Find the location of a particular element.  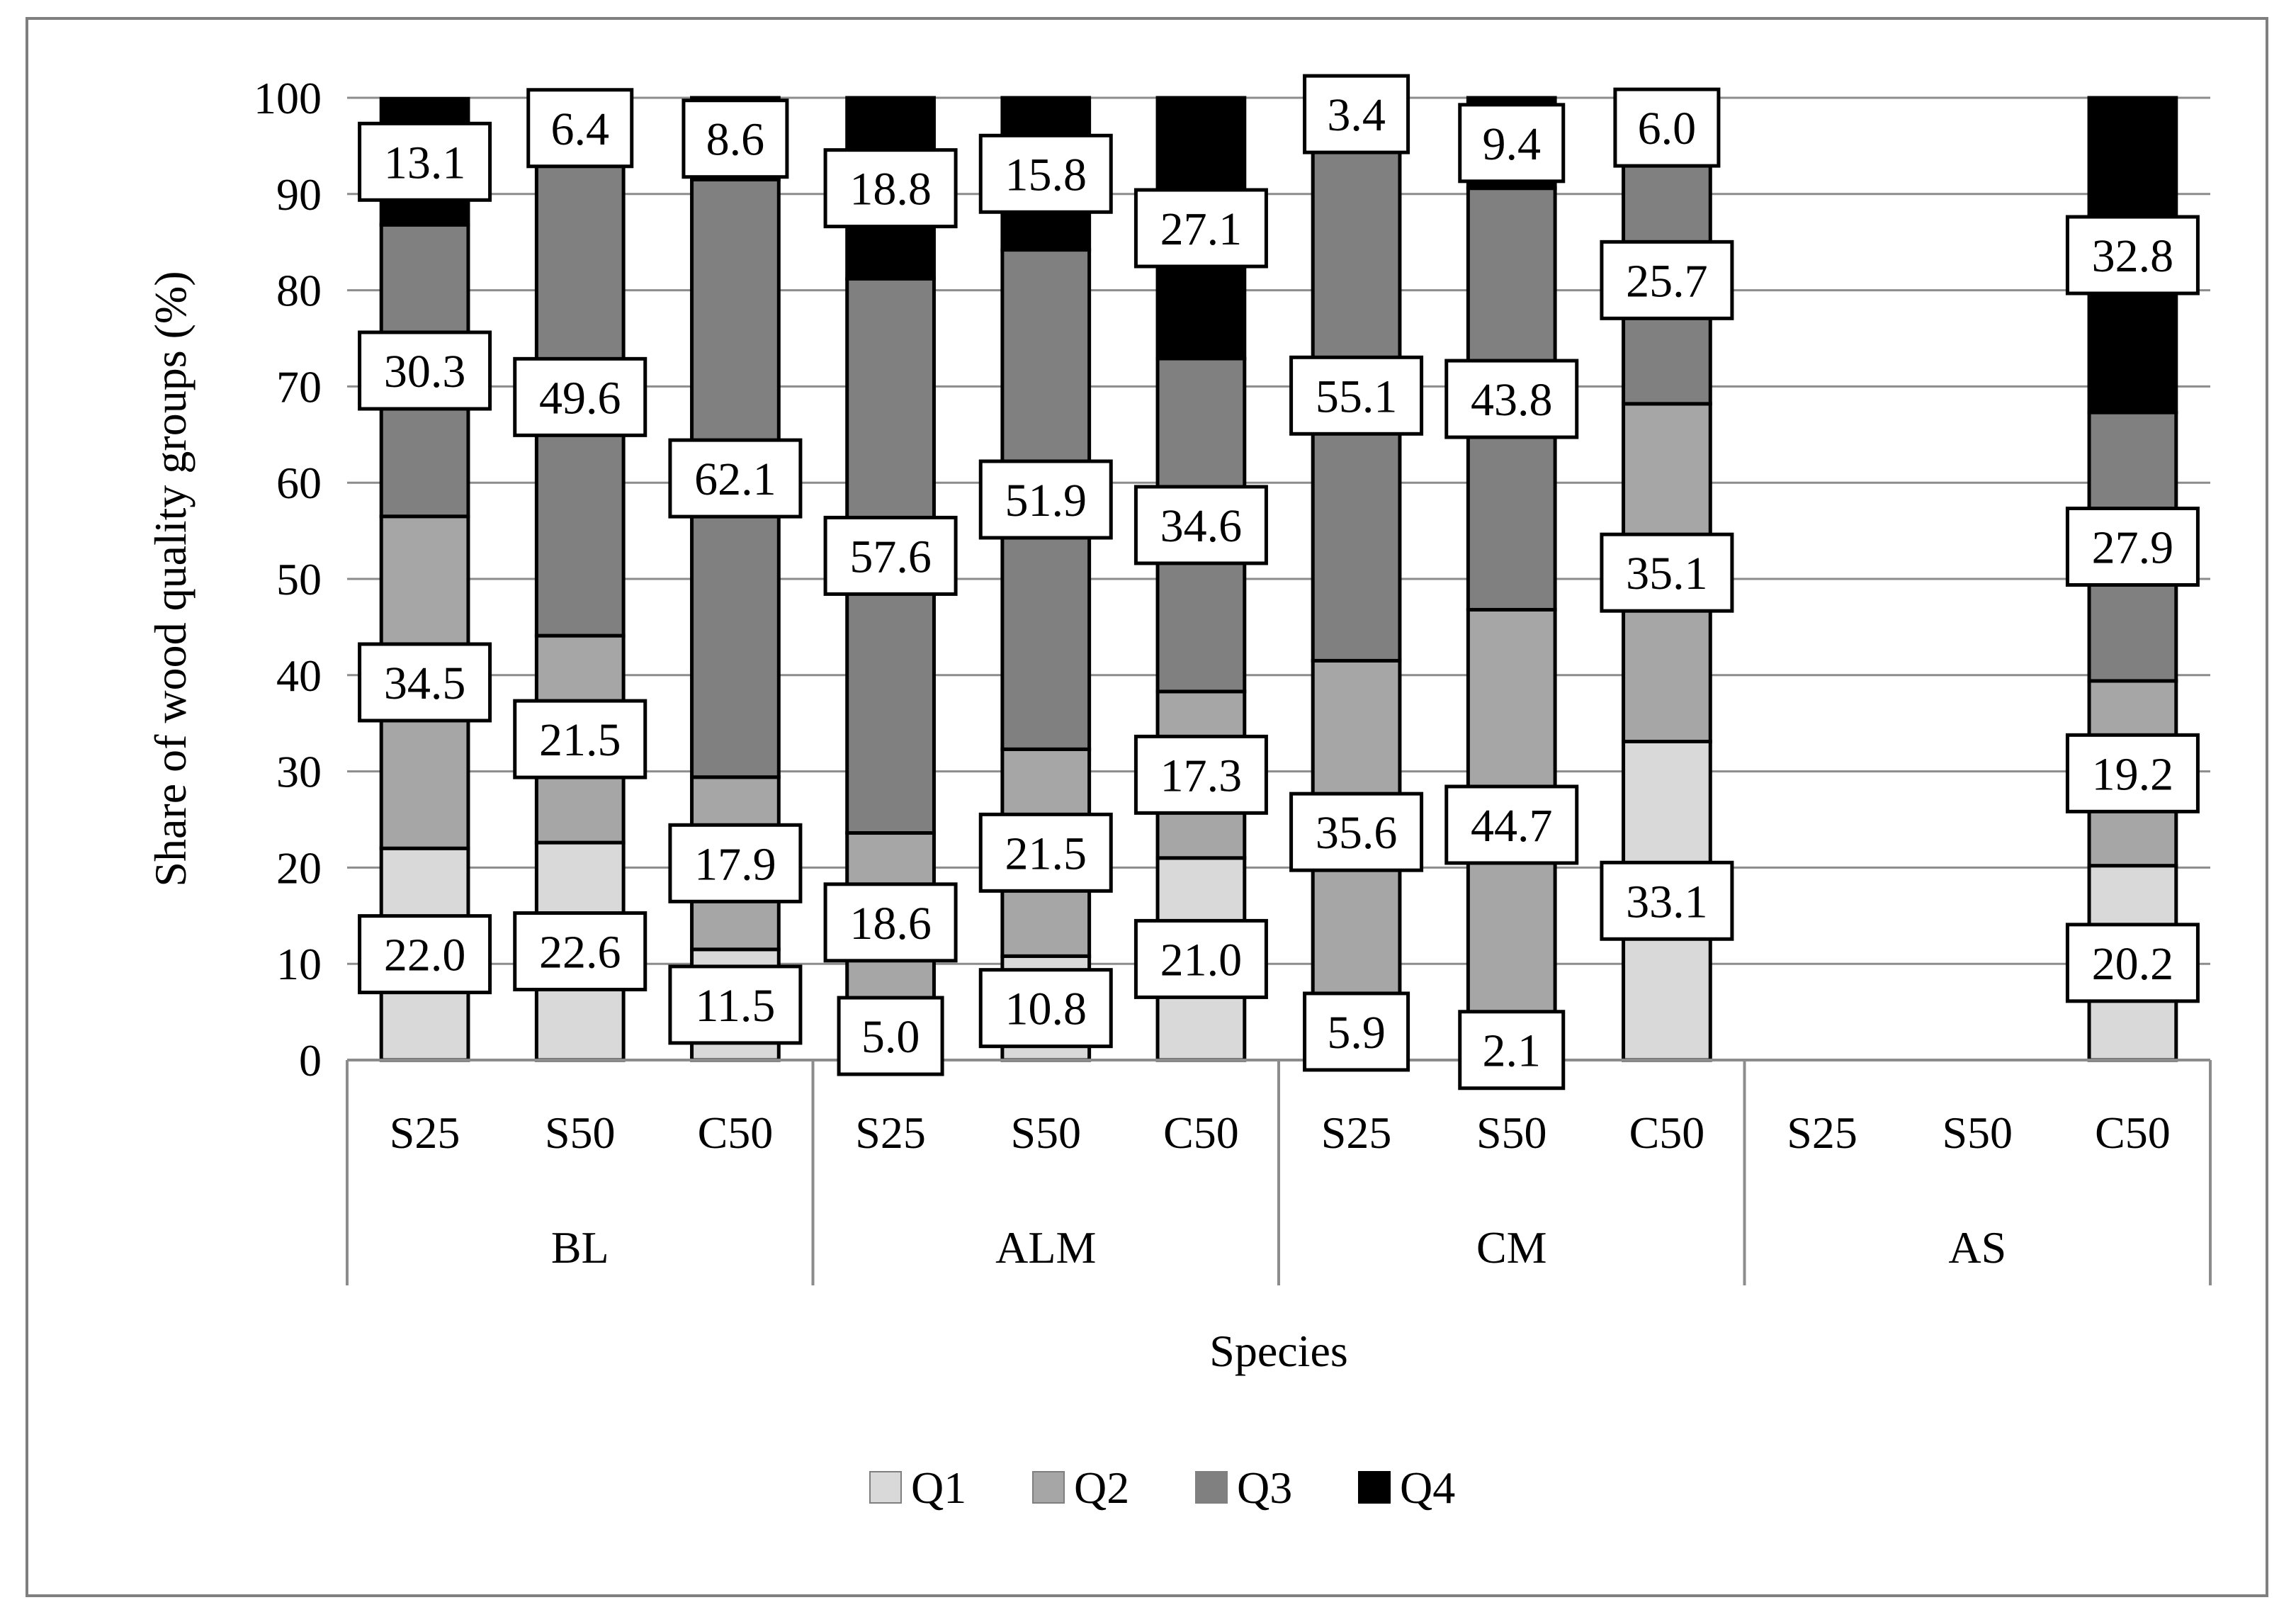

y-axis-title: Share of wood quality groups (%) is located at coordinates (170, 578).